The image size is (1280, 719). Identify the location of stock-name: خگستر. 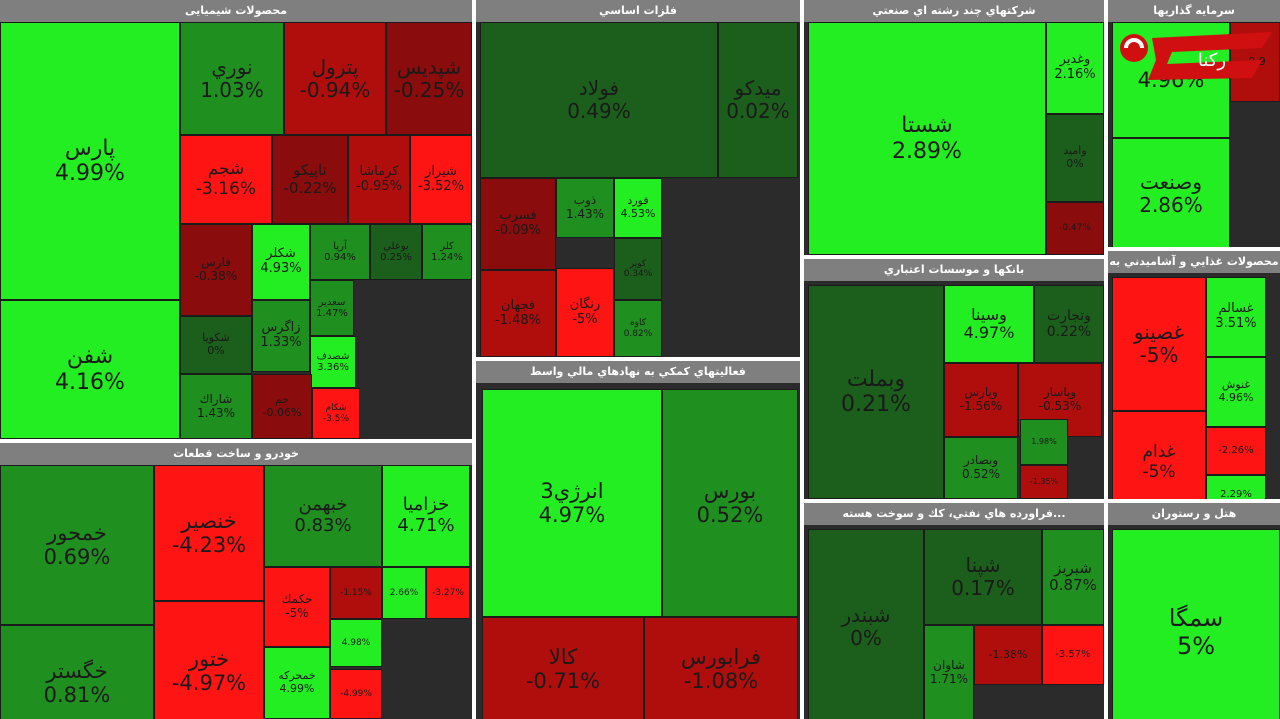
(77, 670).